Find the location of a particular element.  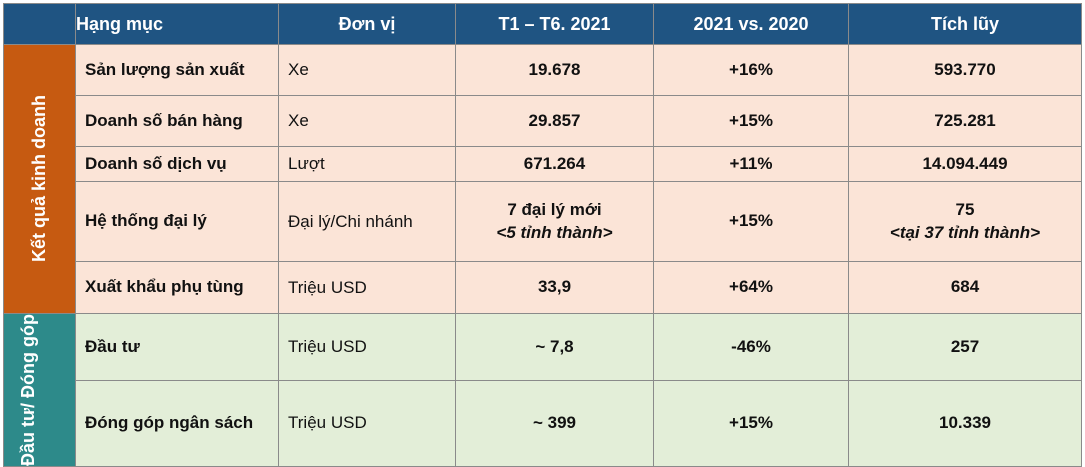

row-name: Hệ thống đại lý is located at coordinates (177, 221).